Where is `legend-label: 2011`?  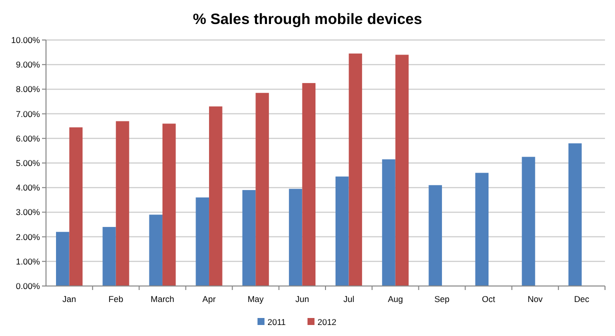
legend-label: 2011 is located at coordinates (277, 322).